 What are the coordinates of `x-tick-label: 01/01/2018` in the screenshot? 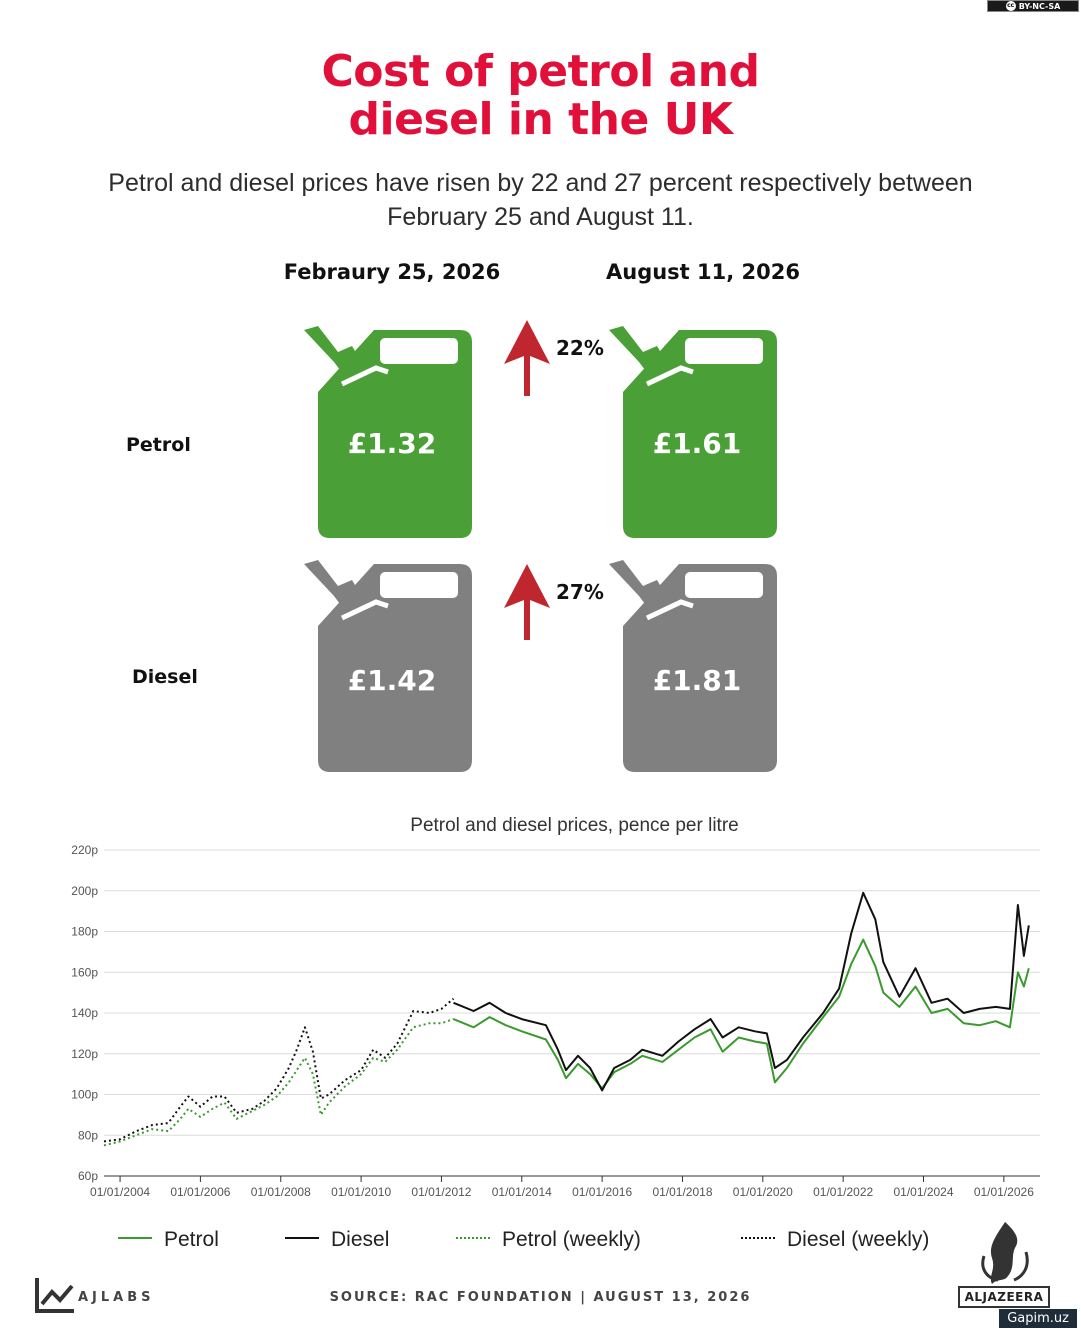 It's located at (682, 1192).